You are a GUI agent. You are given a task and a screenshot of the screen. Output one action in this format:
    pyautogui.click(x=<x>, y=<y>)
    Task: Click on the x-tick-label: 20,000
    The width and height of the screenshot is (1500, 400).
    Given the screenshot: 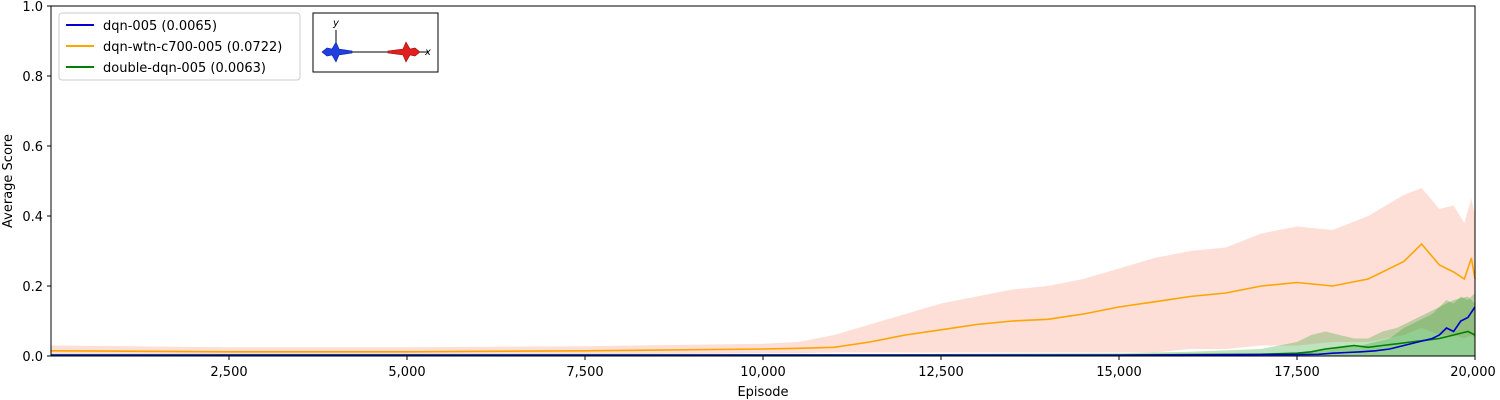 What is the action you would take?
    pyautogui.click(x=1473, y=372)
    